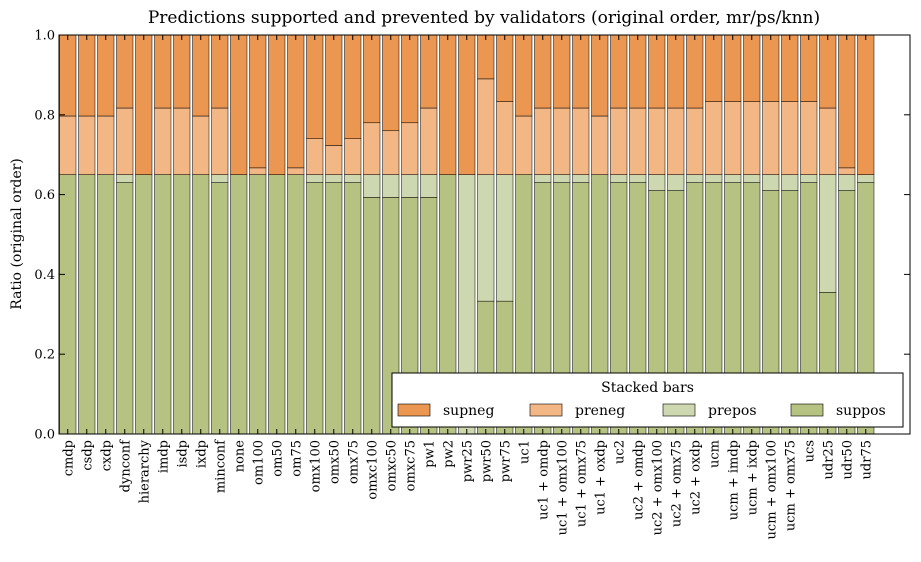  What do you see at coordinates (752, 477) in the screenshot?
I see `x-tick-label: ucm + ixdp` at bounding box center [752, 477].